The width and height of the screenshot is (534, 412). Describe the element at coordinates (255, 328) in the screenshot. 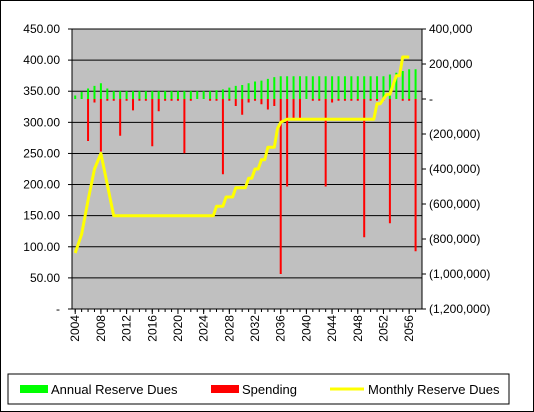

I see `x-axis-tick-label: 2032` at that location.